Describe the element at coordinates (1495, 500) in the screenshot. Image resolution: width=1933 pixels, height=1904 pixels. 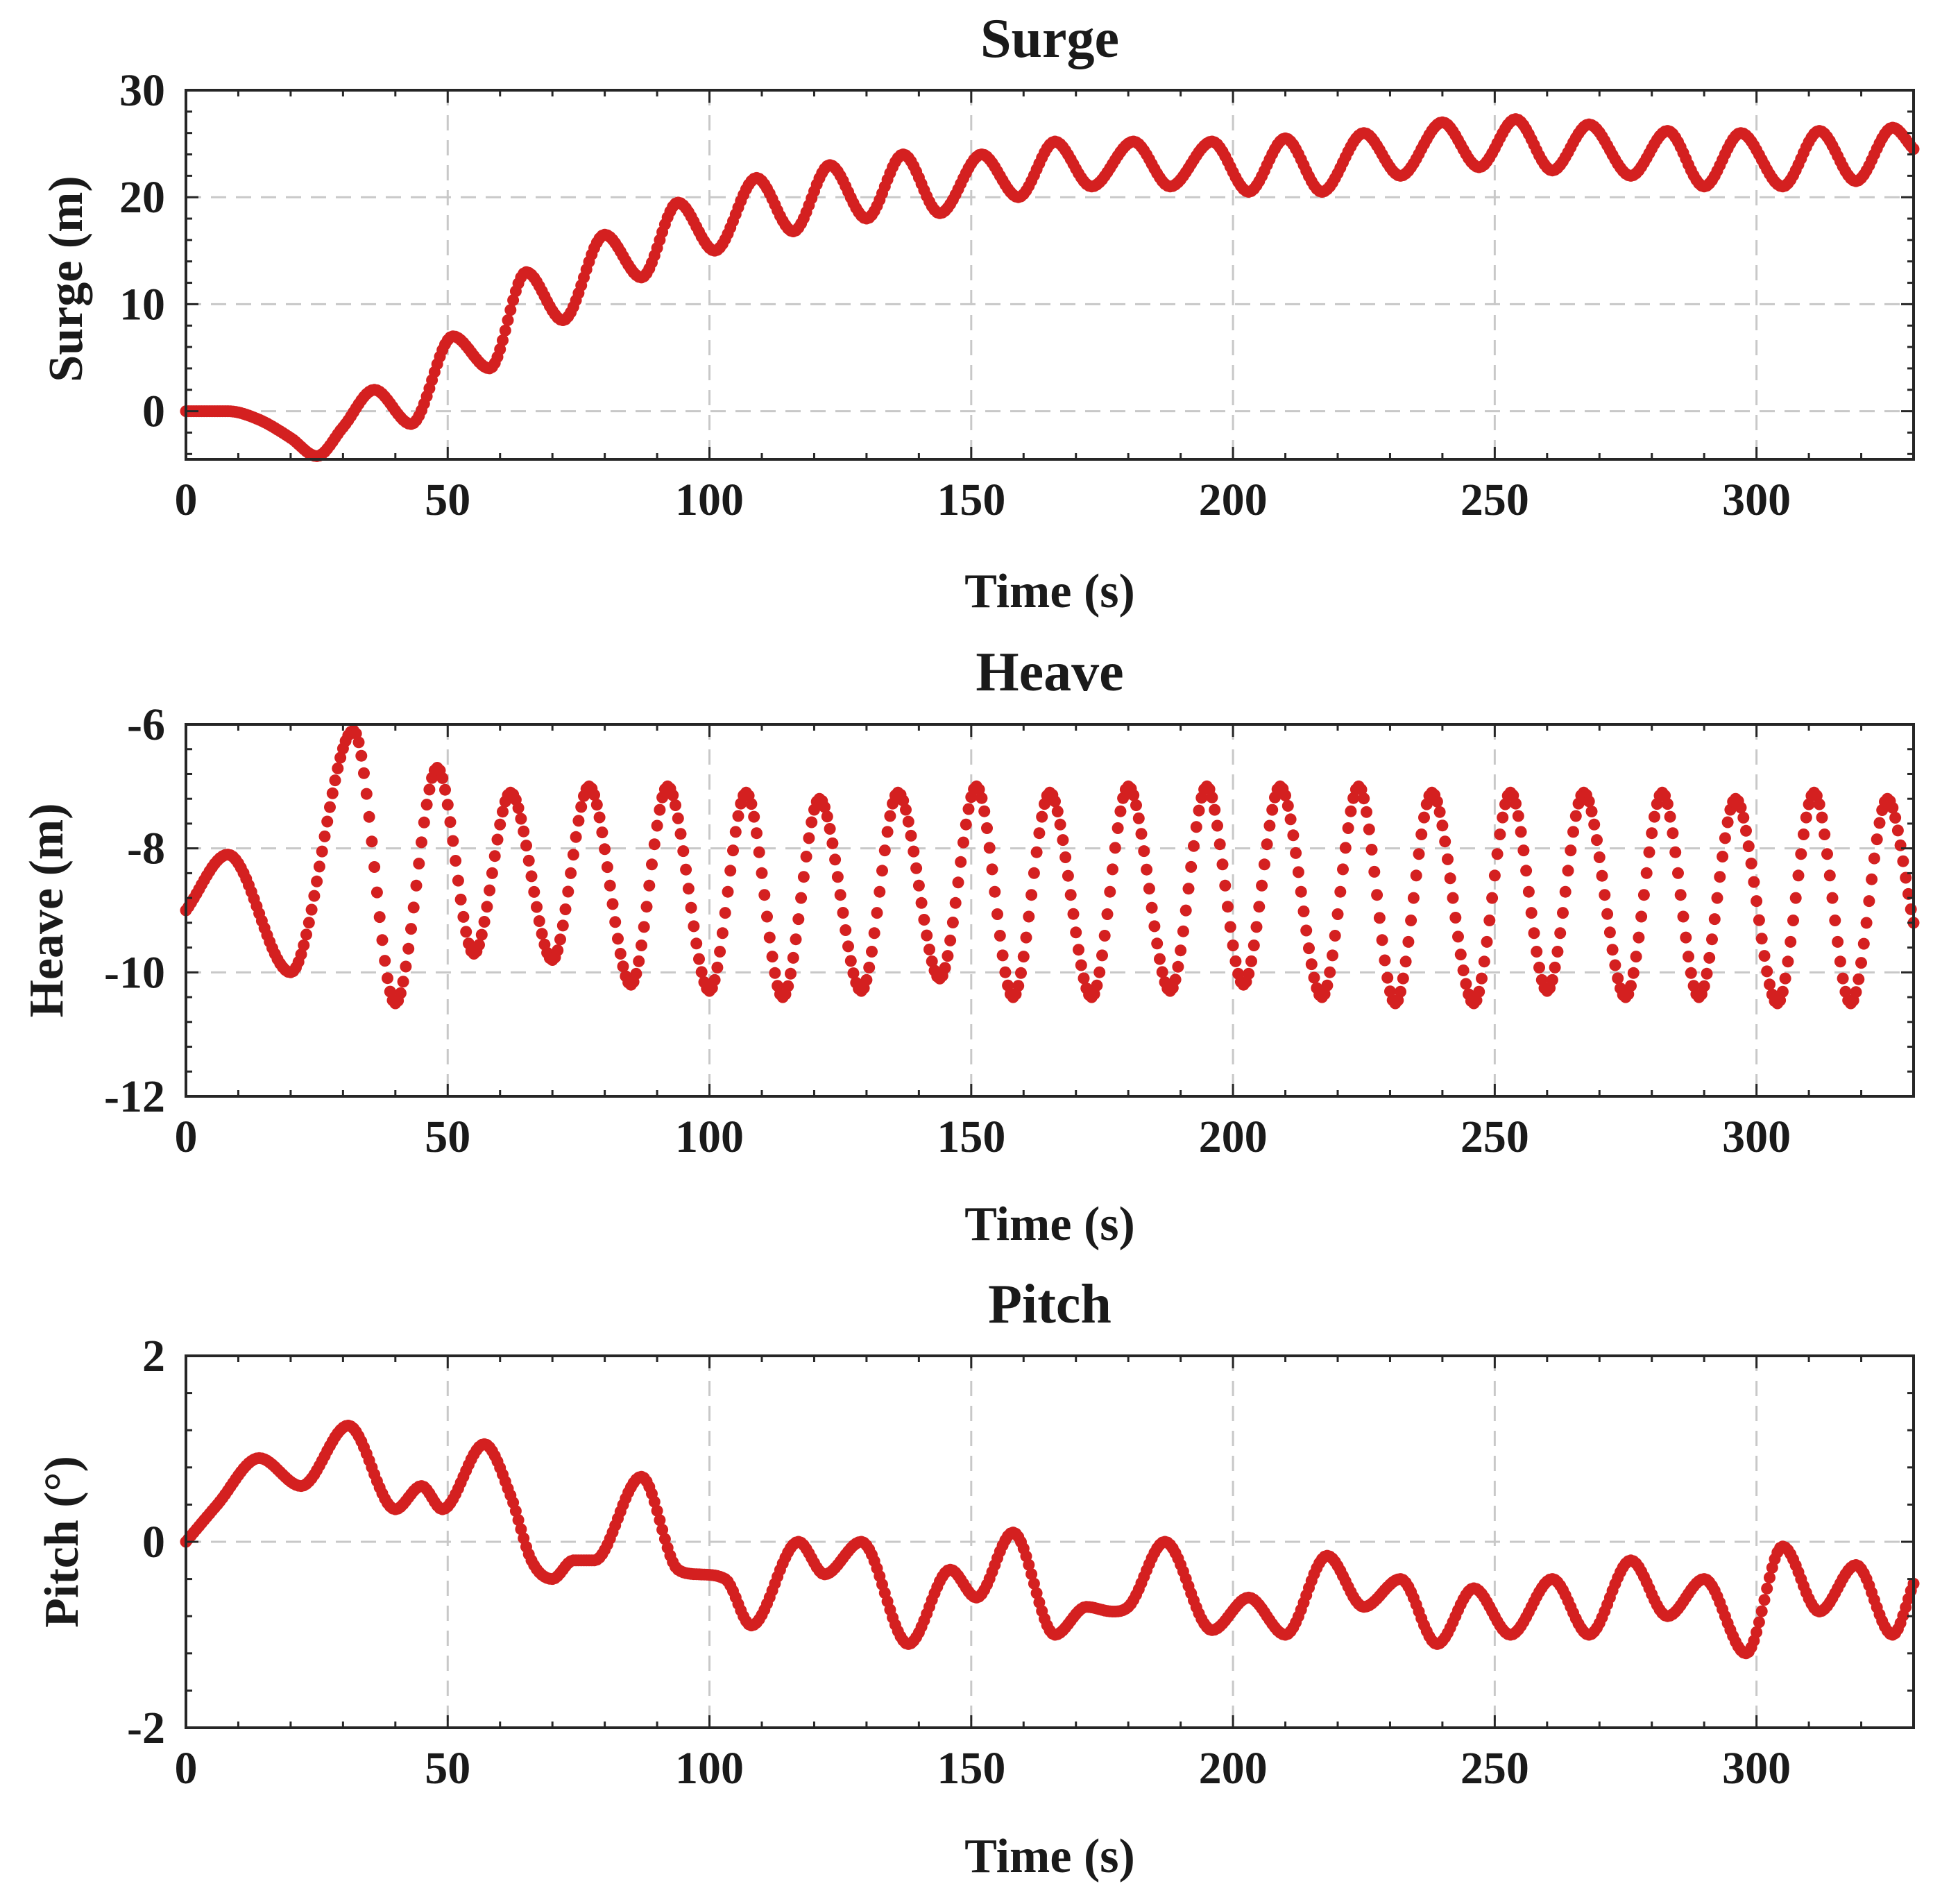
I see `surge-xtick-label: 250` at that location.